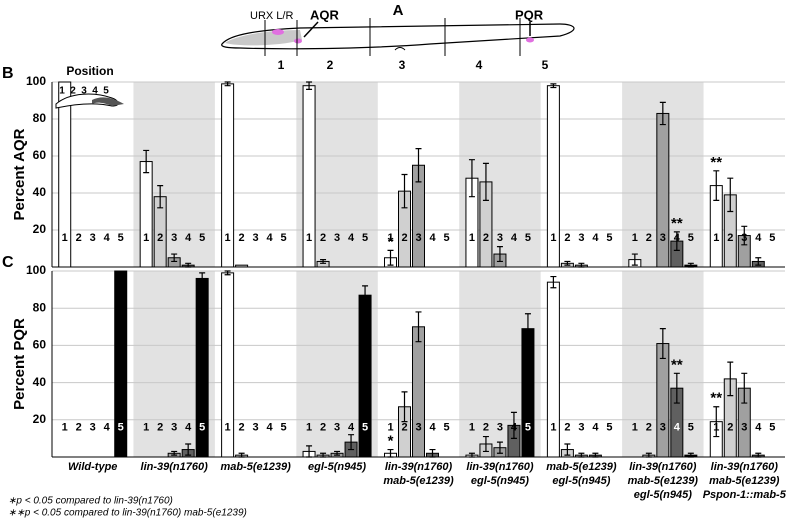 This screenshot has height=519, width=791. Describe the element at coordinates (40, 419) in the screenshot. I see `y-tick-label: 20` at that location.